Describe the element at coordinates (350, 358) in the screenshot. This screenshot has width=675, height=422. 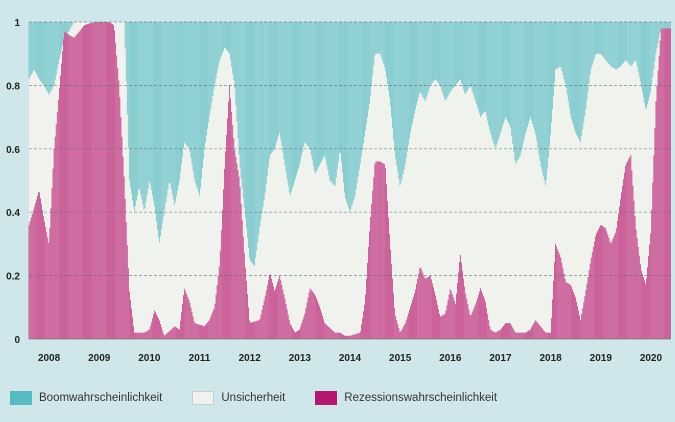
I see `x-tick-label: 2014` at that location.